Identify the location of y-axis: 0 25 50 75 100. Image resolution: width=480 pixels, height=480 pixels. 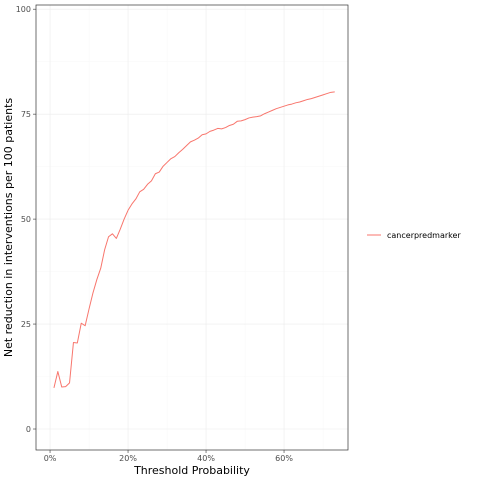
(26, 219).